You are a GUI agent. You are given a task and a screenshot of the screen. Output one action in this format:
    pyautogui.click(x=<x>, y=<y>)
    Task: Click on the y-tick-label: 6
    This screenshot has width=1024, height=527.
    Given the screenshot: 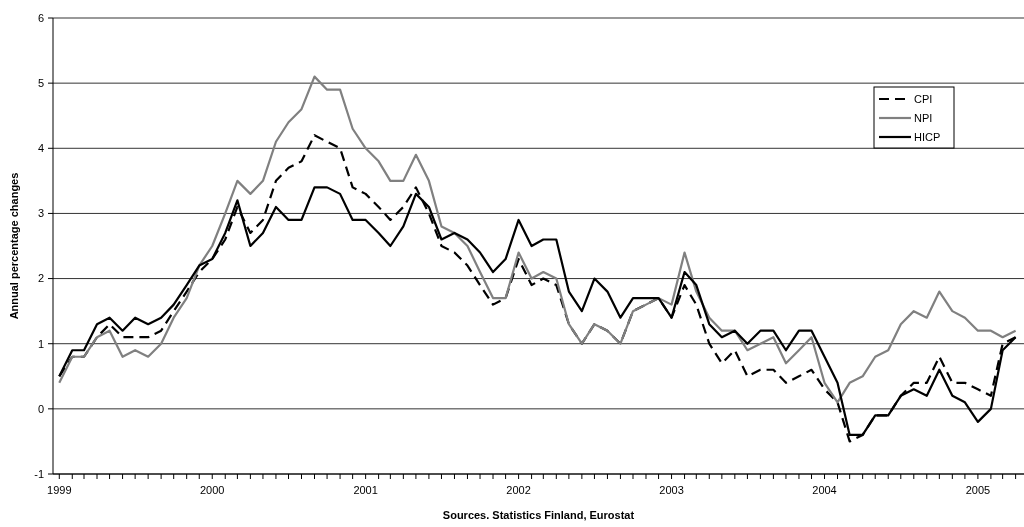 What is the action you would take?
    pyautogui.click(x=40, y=17)
    